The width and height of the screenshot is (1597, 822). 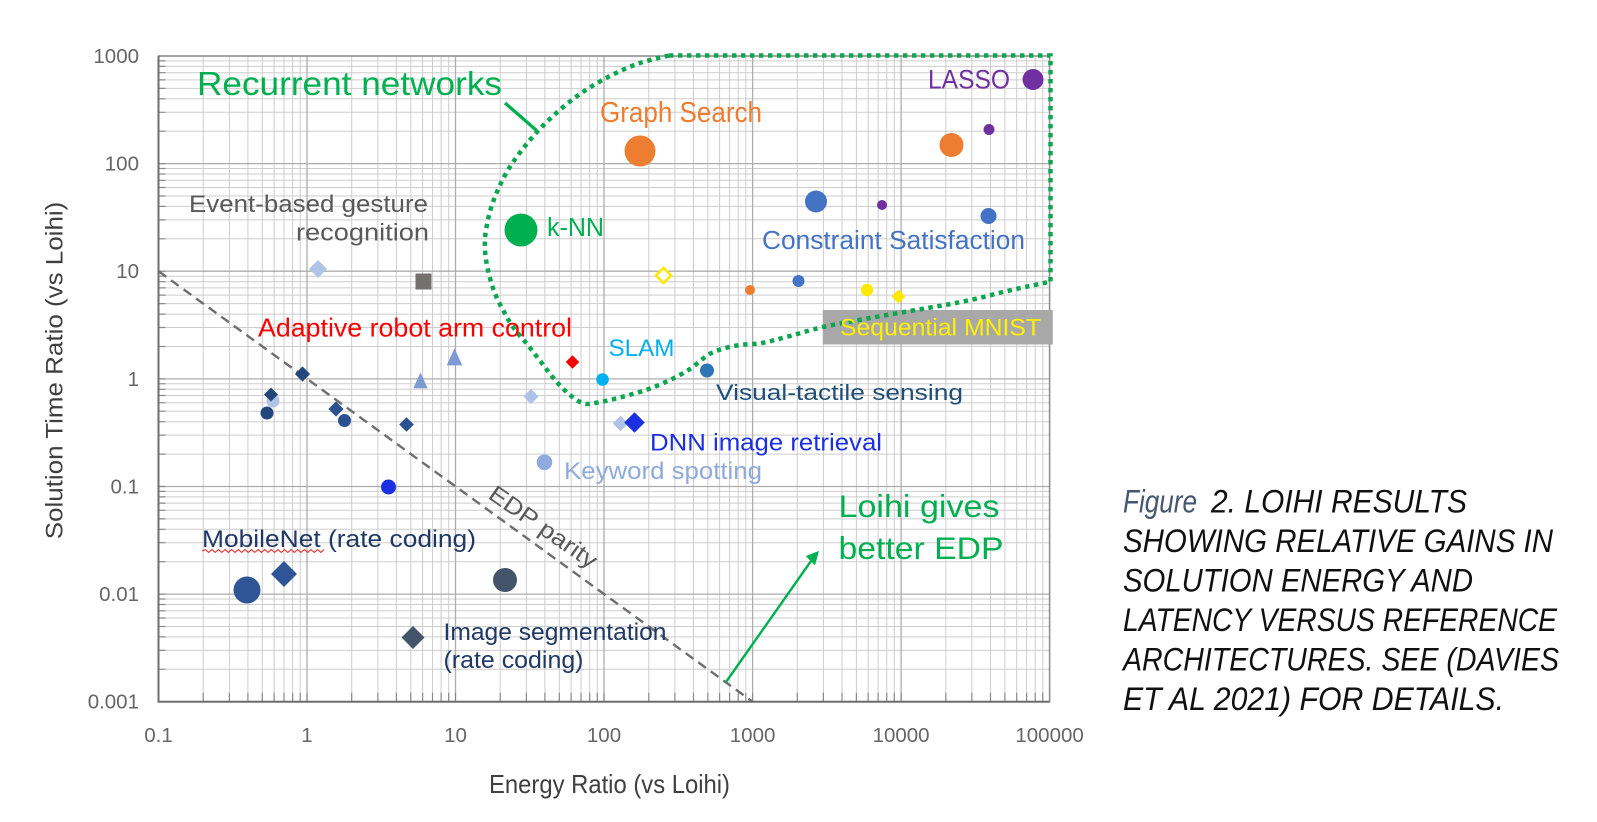 What do you see at coordinates (681, 113) in the screenshot?
I see `svg-text: Graph Search` at bounding box center [681, 113].